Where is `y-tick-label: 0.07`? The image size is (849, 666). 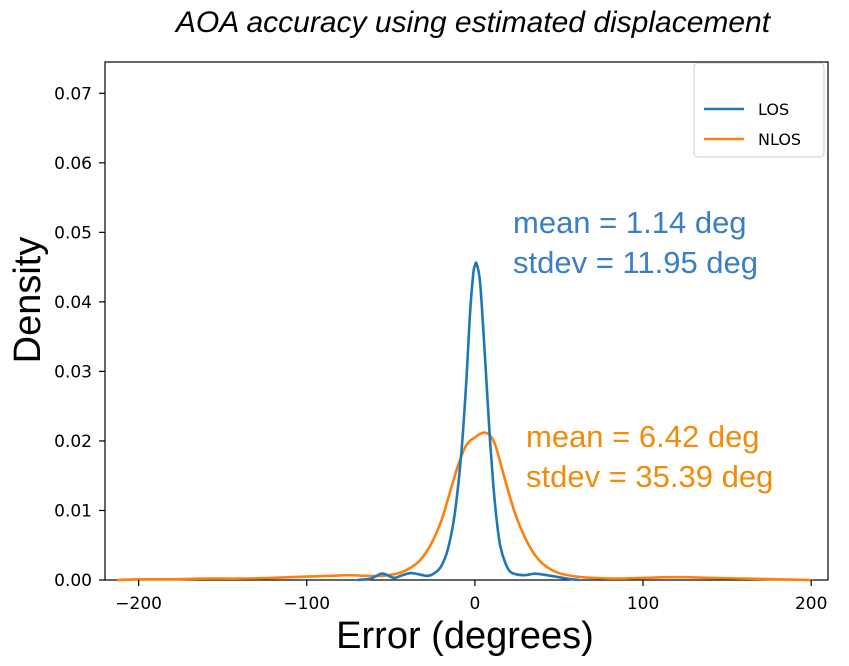 y-tick-label: 0.07 is located at coordinates (73, 94).